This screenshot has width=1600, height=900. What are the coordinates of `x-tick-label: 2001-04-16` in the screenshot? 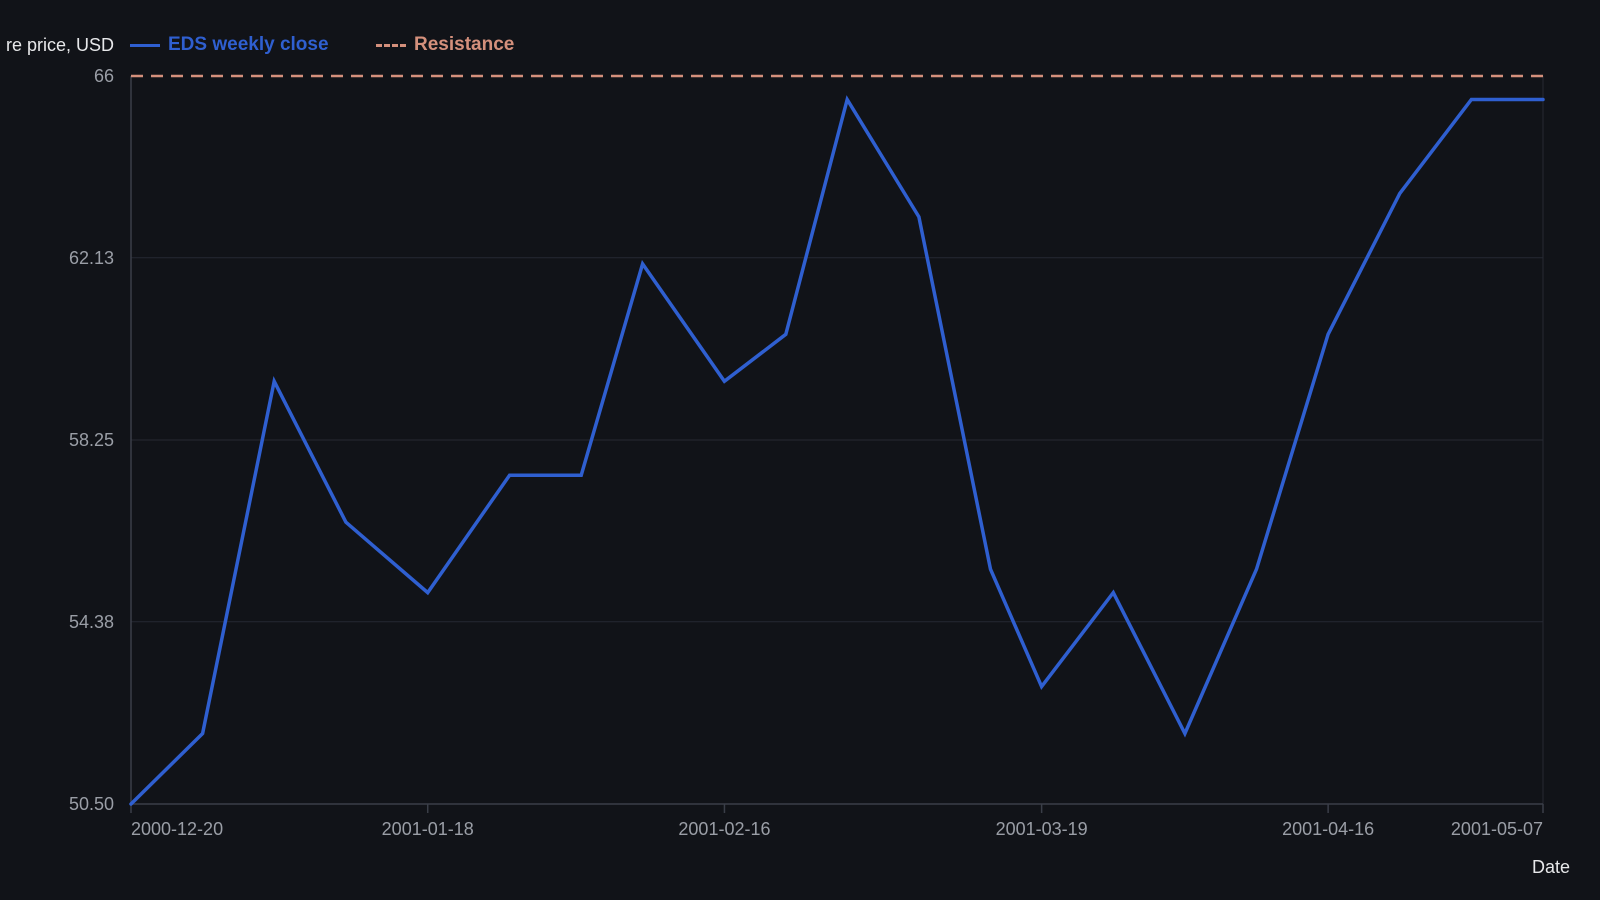 It's located at (1328, 829).